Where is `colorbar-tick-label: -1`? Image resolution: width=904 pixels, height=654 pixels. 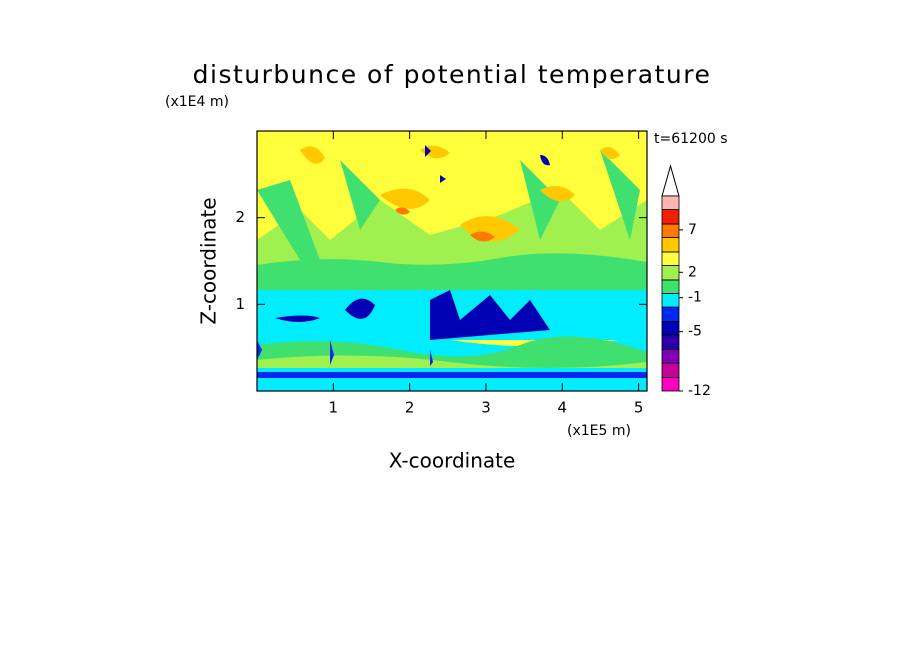 colorbar-tick-label: -1 is located at coordinates (695, 298).